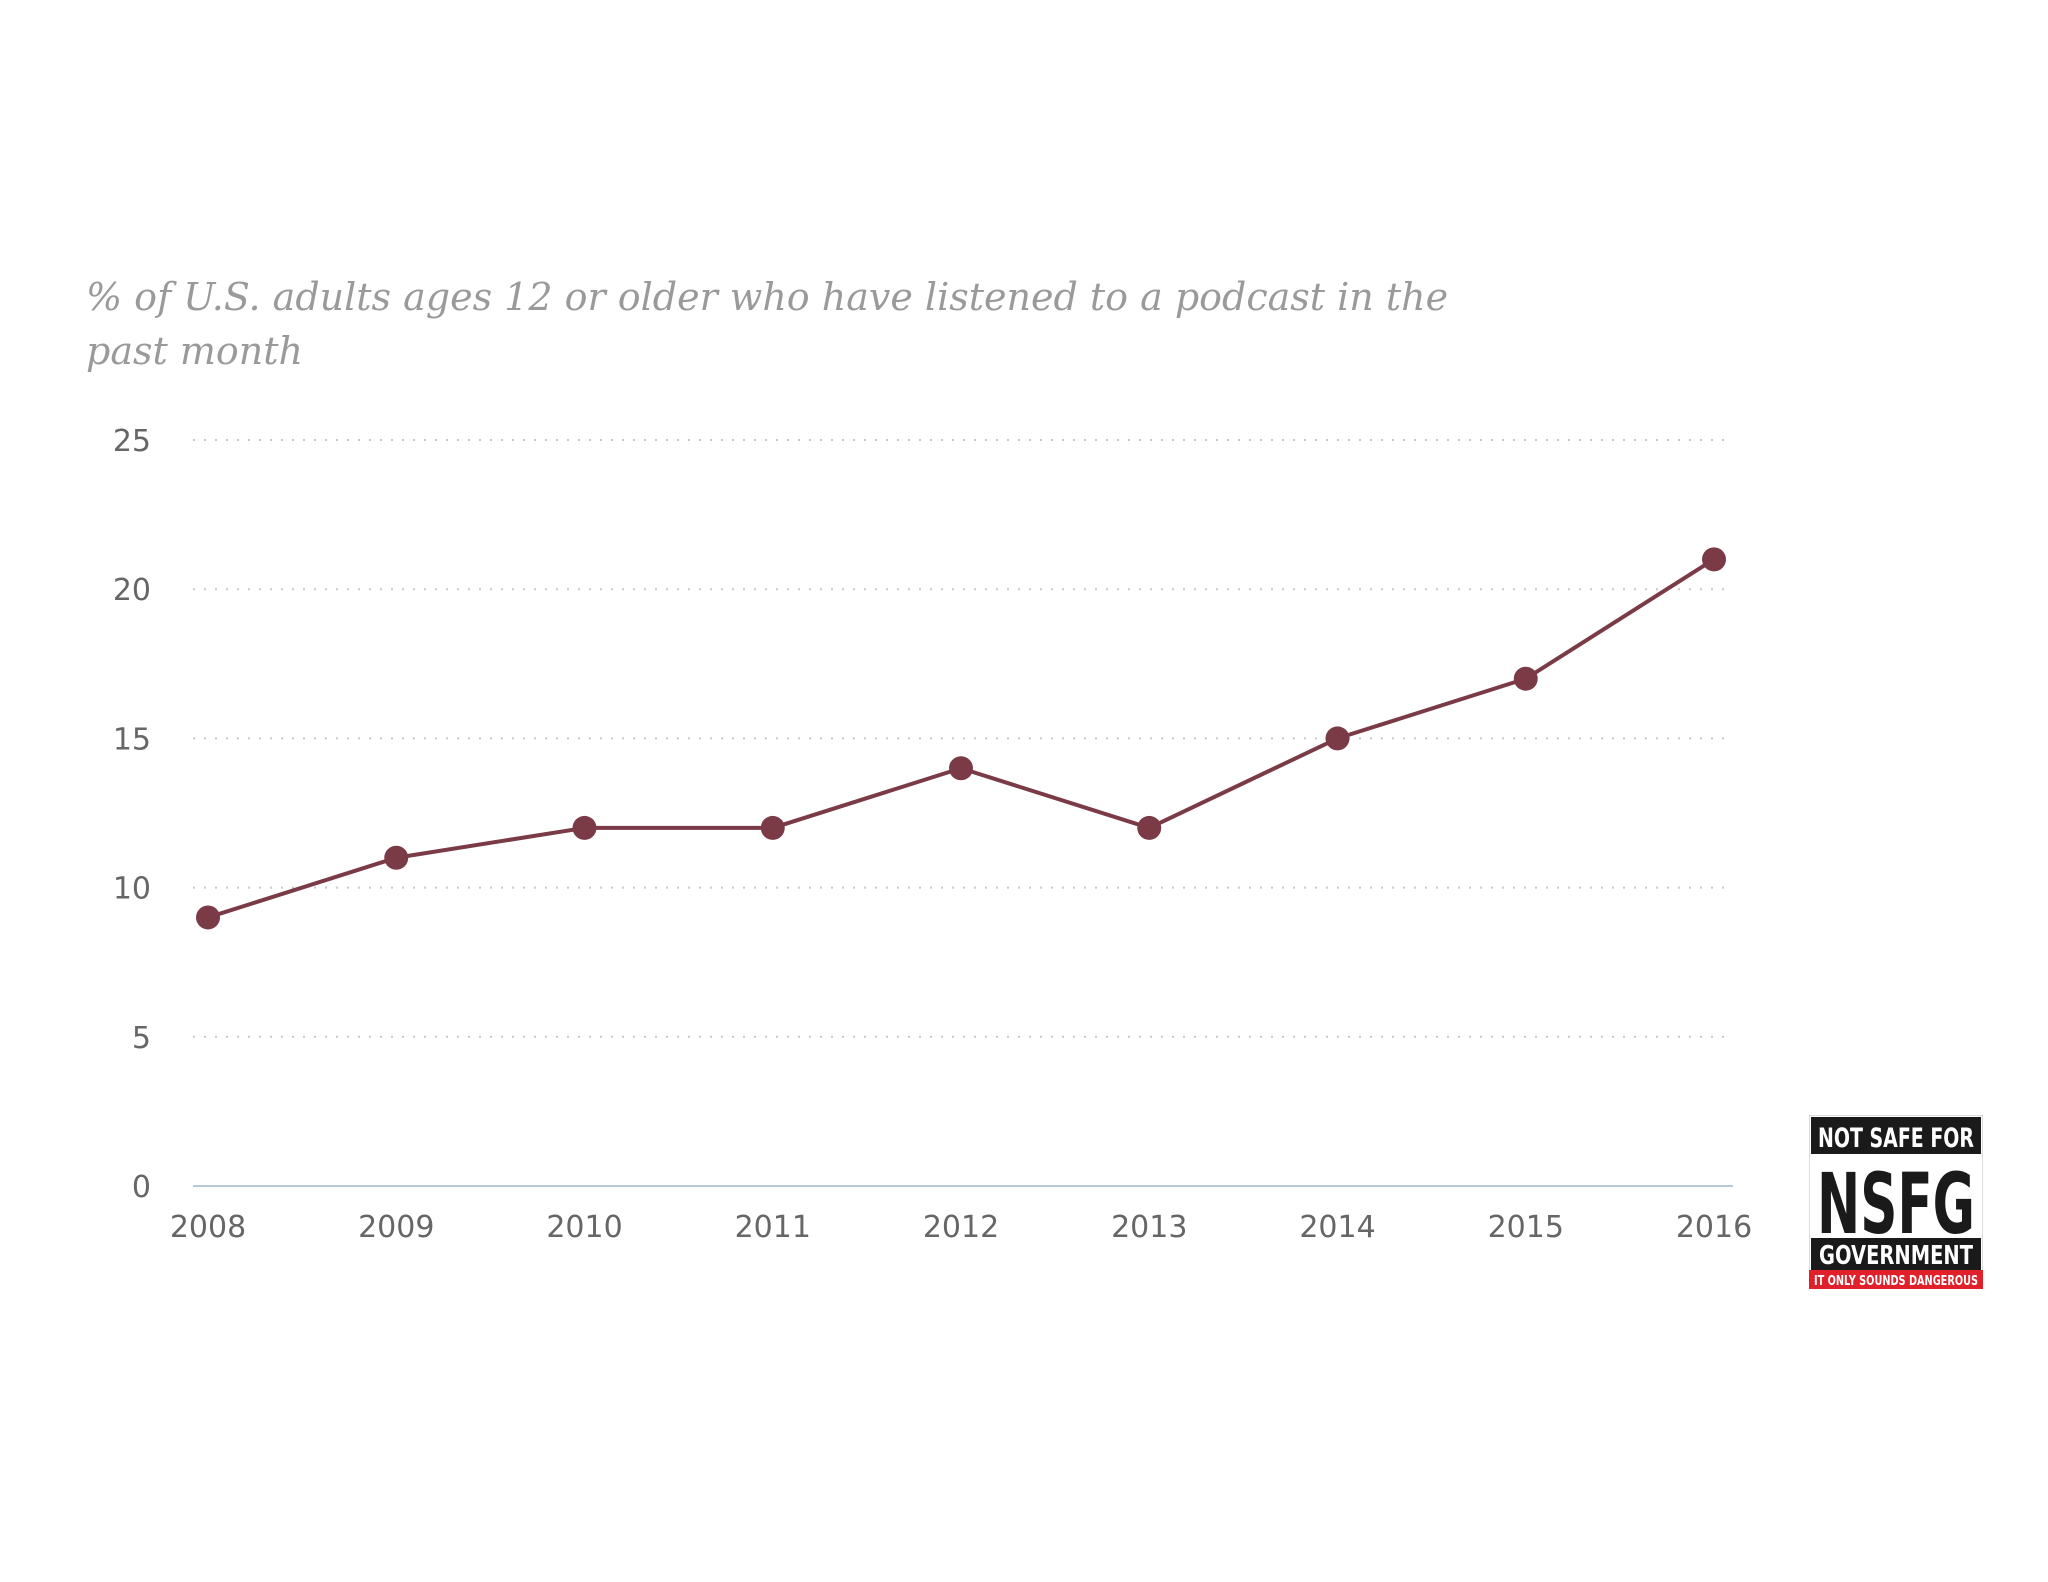 This screenshot has width=2048, height=1582. What do you see at coordinates (1337, 738) in the screenshot?
I see `data-point-2014` at bounding box center [1337, 738].